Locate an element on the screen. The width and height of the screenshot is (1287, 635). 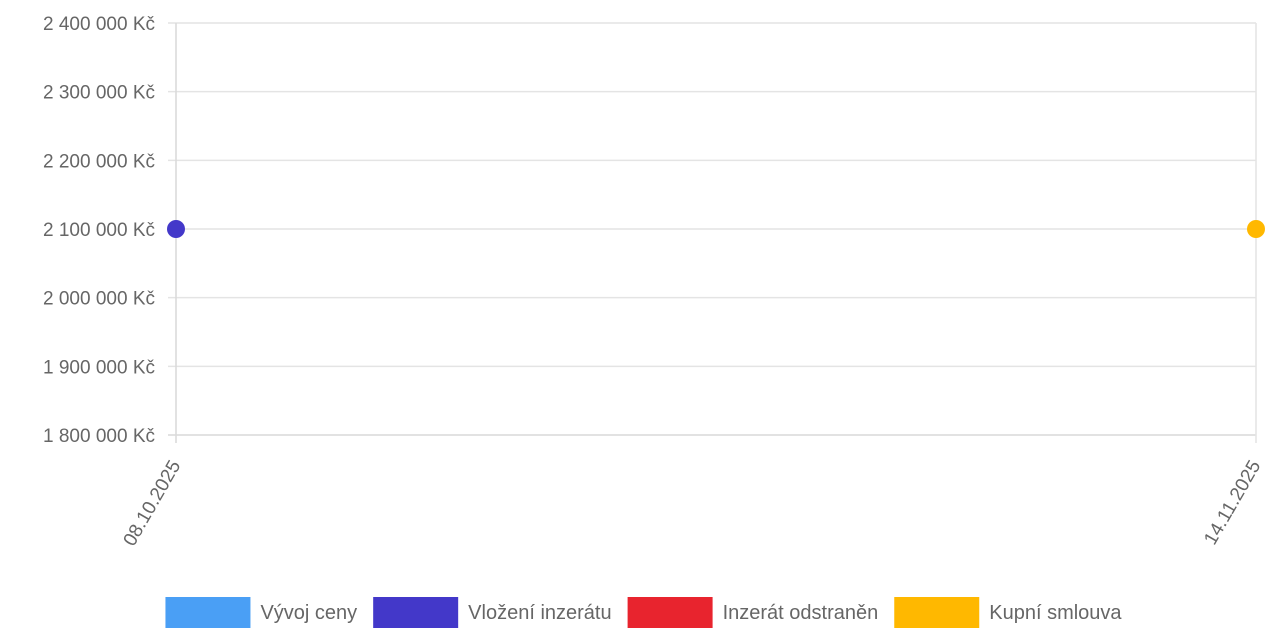
y-tick-label: 2 100 000 Kč is located at coordinates (99, 230).